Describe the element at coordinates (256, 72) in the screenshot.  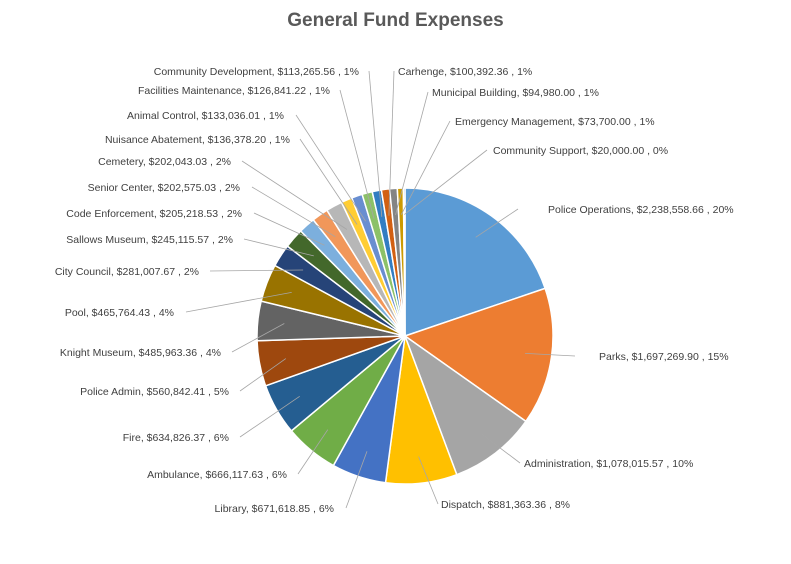
I see `data-label: Community Development, $113,265.56 , 1%` at that location.